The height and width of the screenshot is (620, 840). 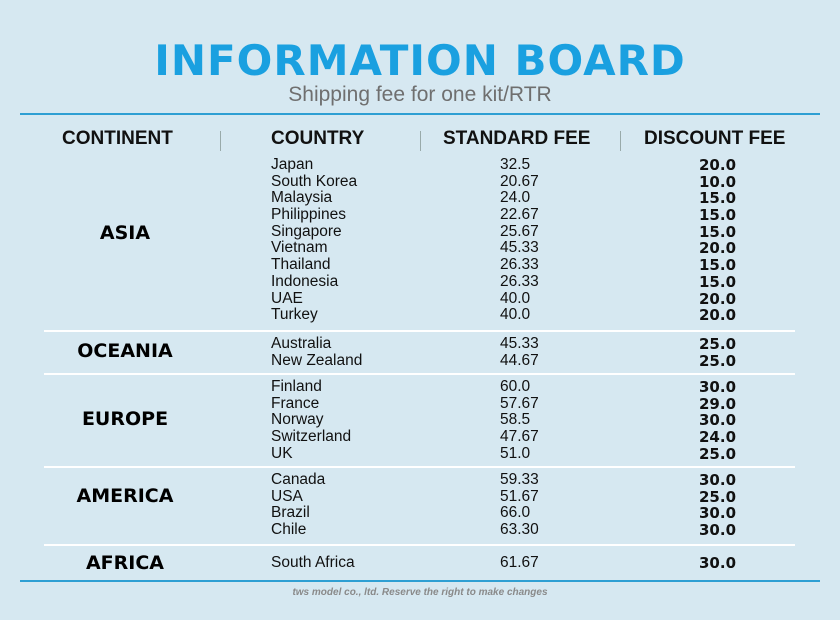 What do you see at coordinates (125, 233) in the screenshot?
I see `continent-label: ASIA` at bounding box center [125, 233].